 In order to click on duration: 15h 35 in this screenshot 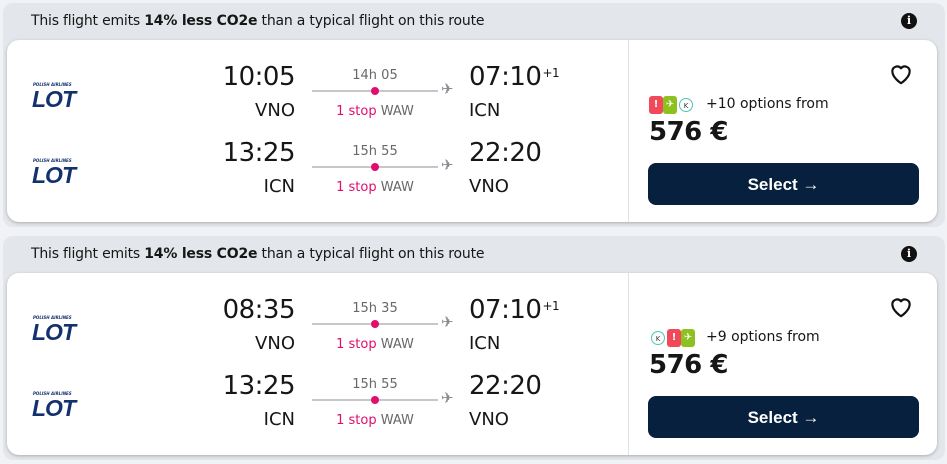, I will do `click(375, 308)`.